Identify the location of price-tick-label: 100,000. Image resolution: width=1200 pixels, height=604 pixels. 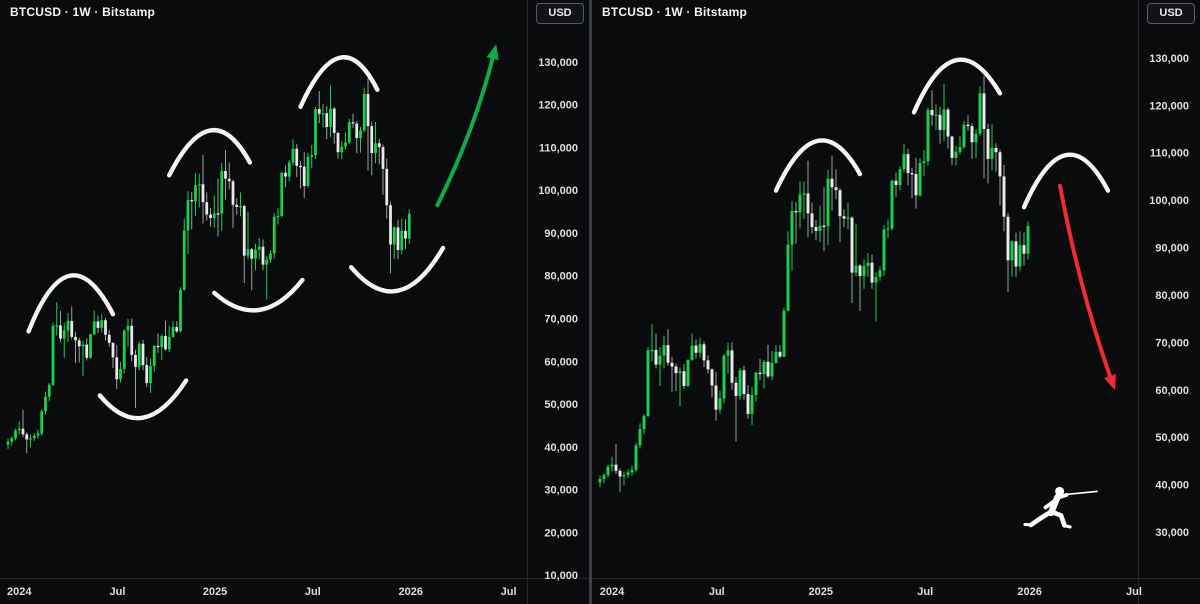
(558, 191).